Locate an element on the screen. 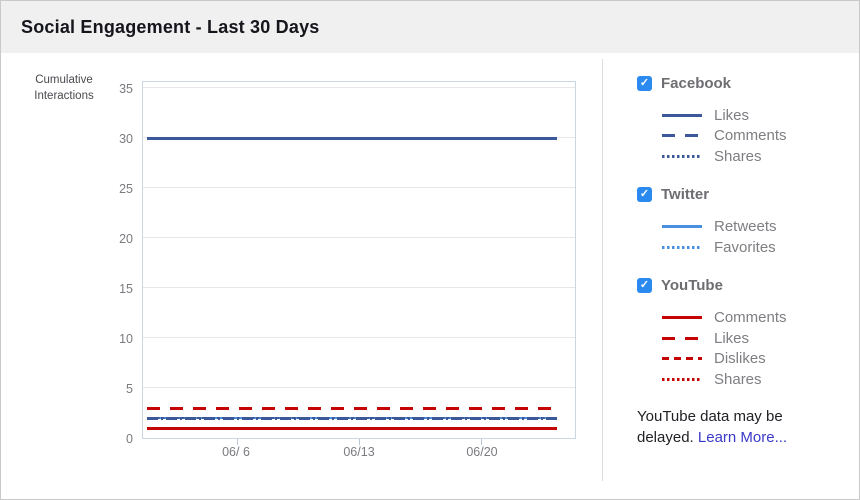 The height and width of the screenshot is (500, 860). legend-item-label: Retweets is located at coordinates (745, 227).